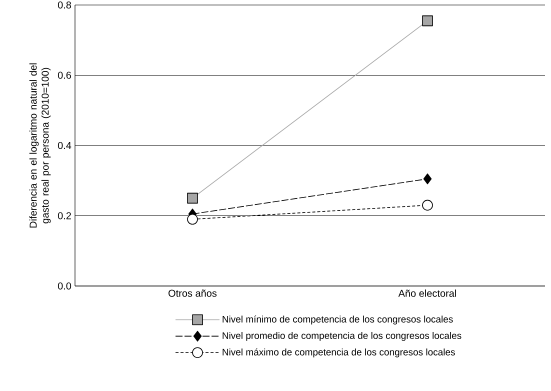  Describe the element at coordinates (64, 216) in the screenshot. I see `y-tick-label: 0.2` at that location.